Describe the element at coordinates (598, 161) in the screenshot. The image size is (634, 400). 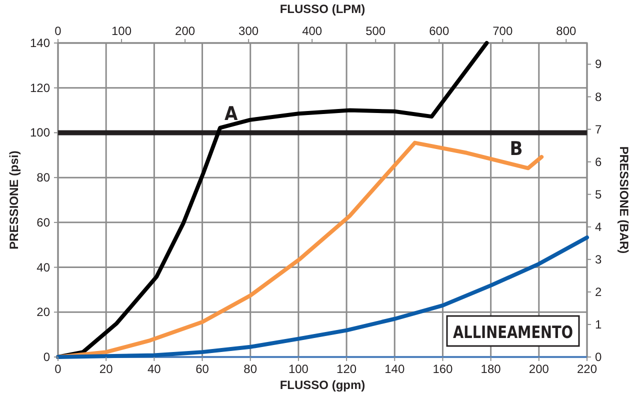
I see `y2-tick-label: 6` at that location.